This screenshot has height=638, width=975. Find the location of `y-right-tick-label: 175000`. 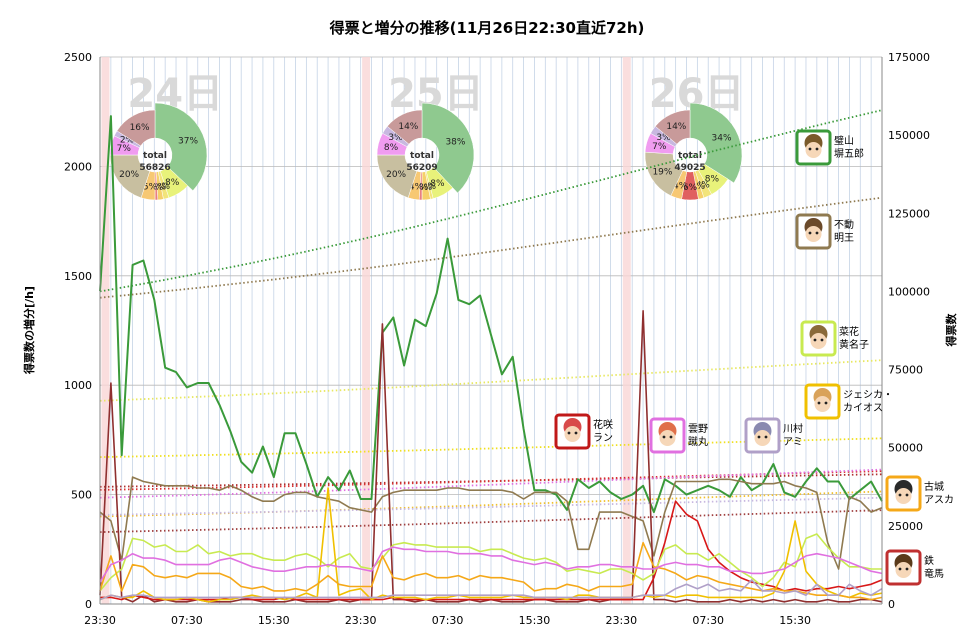

y-right-tick-label: 175000 is located at coordinates (909, 57).